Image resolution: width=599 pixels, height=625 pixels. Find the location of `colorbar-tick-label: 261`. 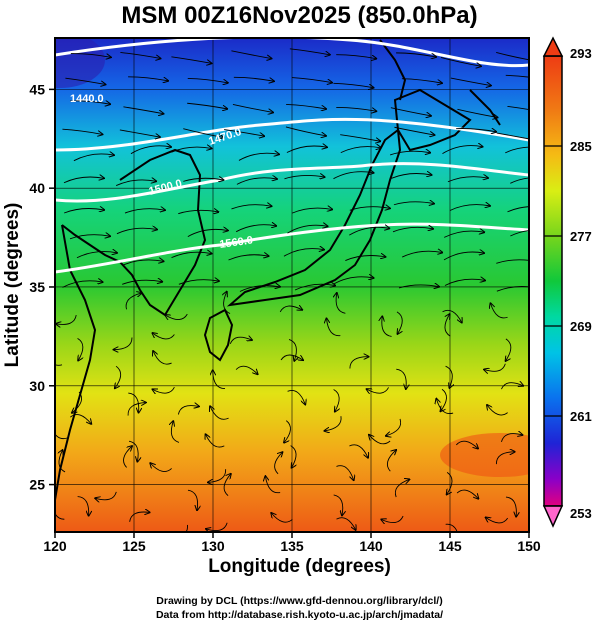

colorbar-tick-label: 261 is located at coordinates (581, 416).